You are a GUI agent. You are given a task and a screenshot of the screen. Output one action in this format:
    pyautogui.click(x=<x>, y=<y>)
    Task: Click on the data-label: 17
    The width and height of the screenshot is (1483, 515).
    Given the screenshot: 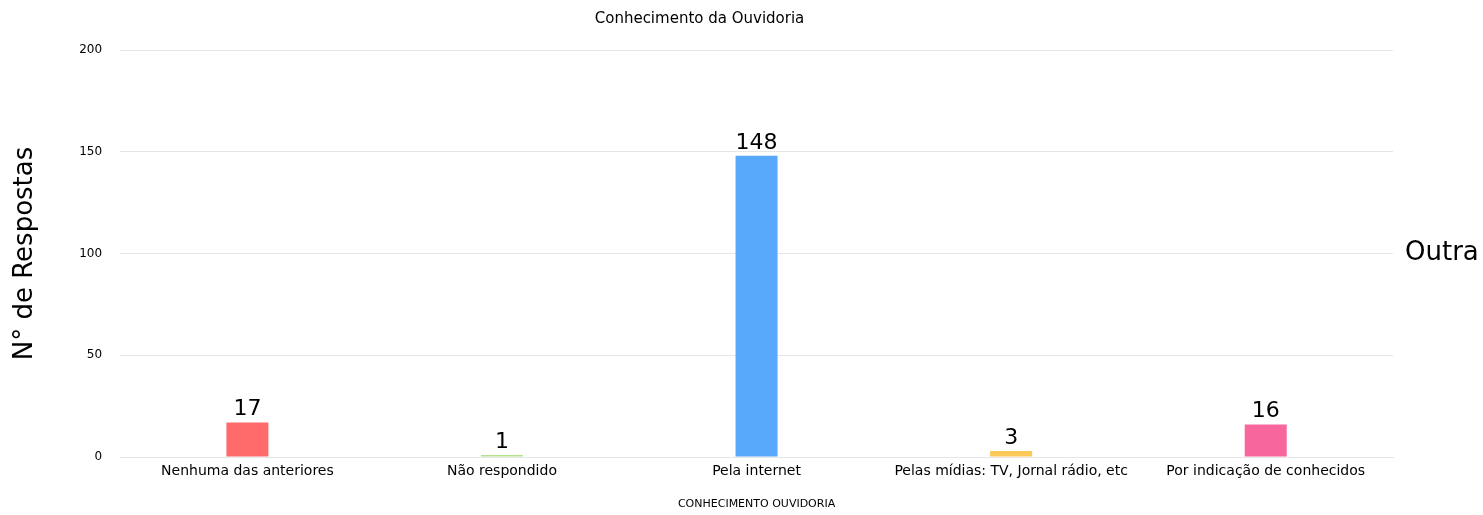 What is the action you would take?
    pyautogui.click(x=247, y=408)
    